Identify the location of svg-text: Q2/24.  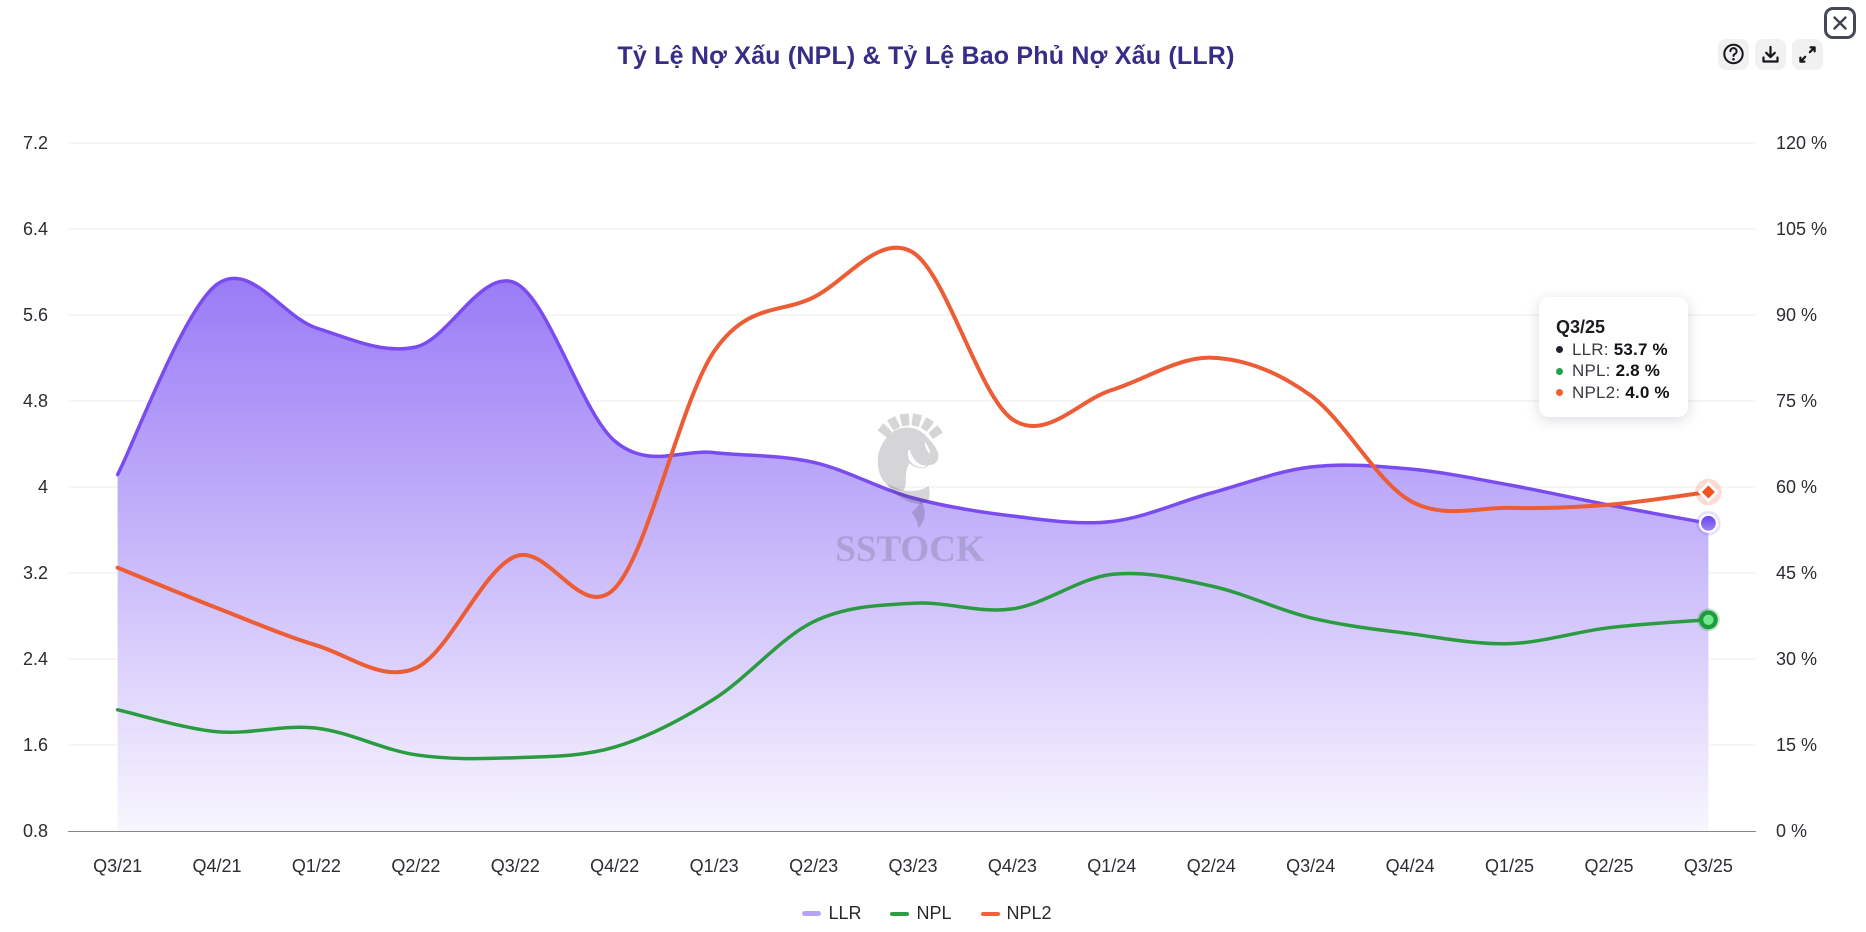
(1211, 866).